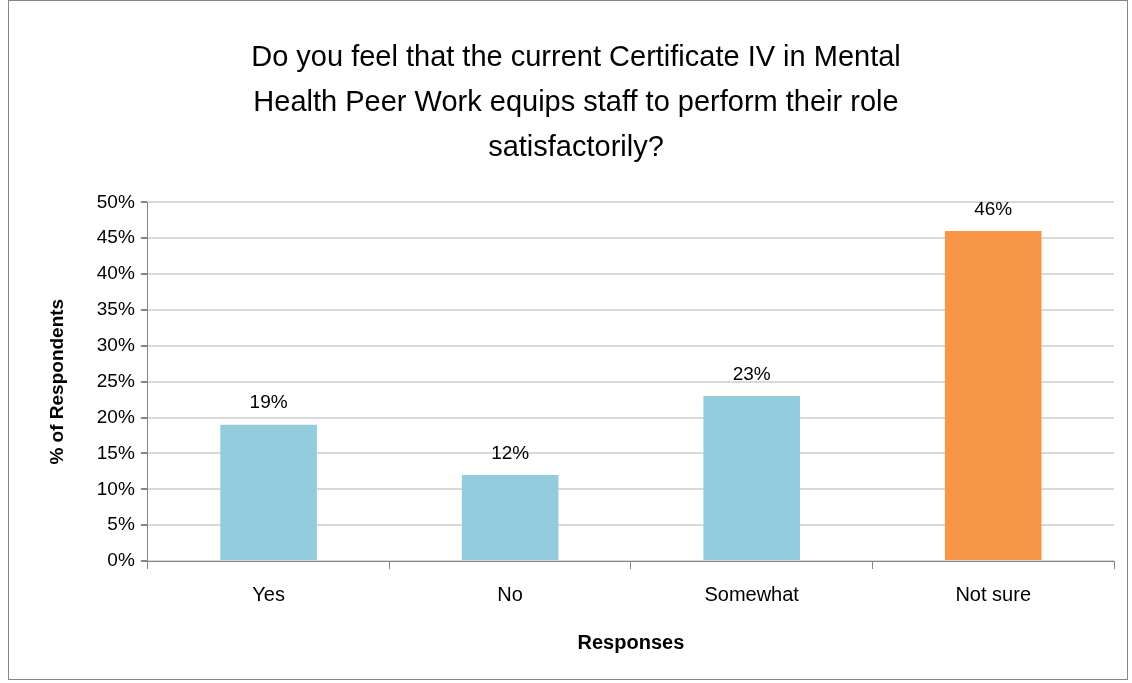 The height and width of the screenshot is (683, 1132). Describe the element at coordinates (115, 345) in the screenshot. I see `y-tick-label: 30%` at that location.